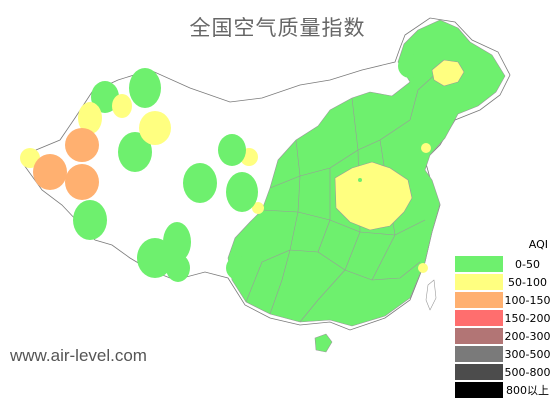  I want to click on region-northeast-moderate, so click(448, 73).